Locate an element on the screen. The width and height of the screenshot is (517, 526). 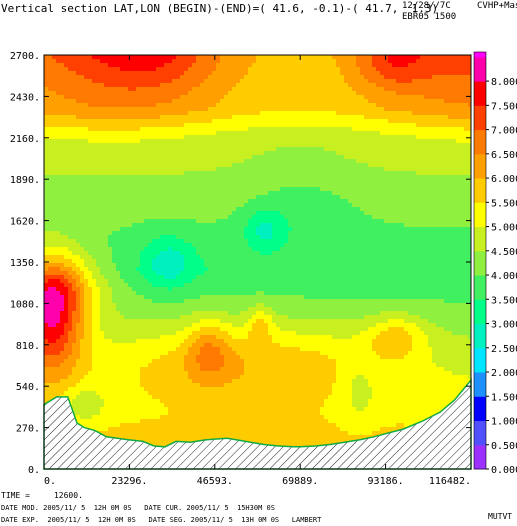
y-tick-label: 1890. is located at coordinates (25, 180).